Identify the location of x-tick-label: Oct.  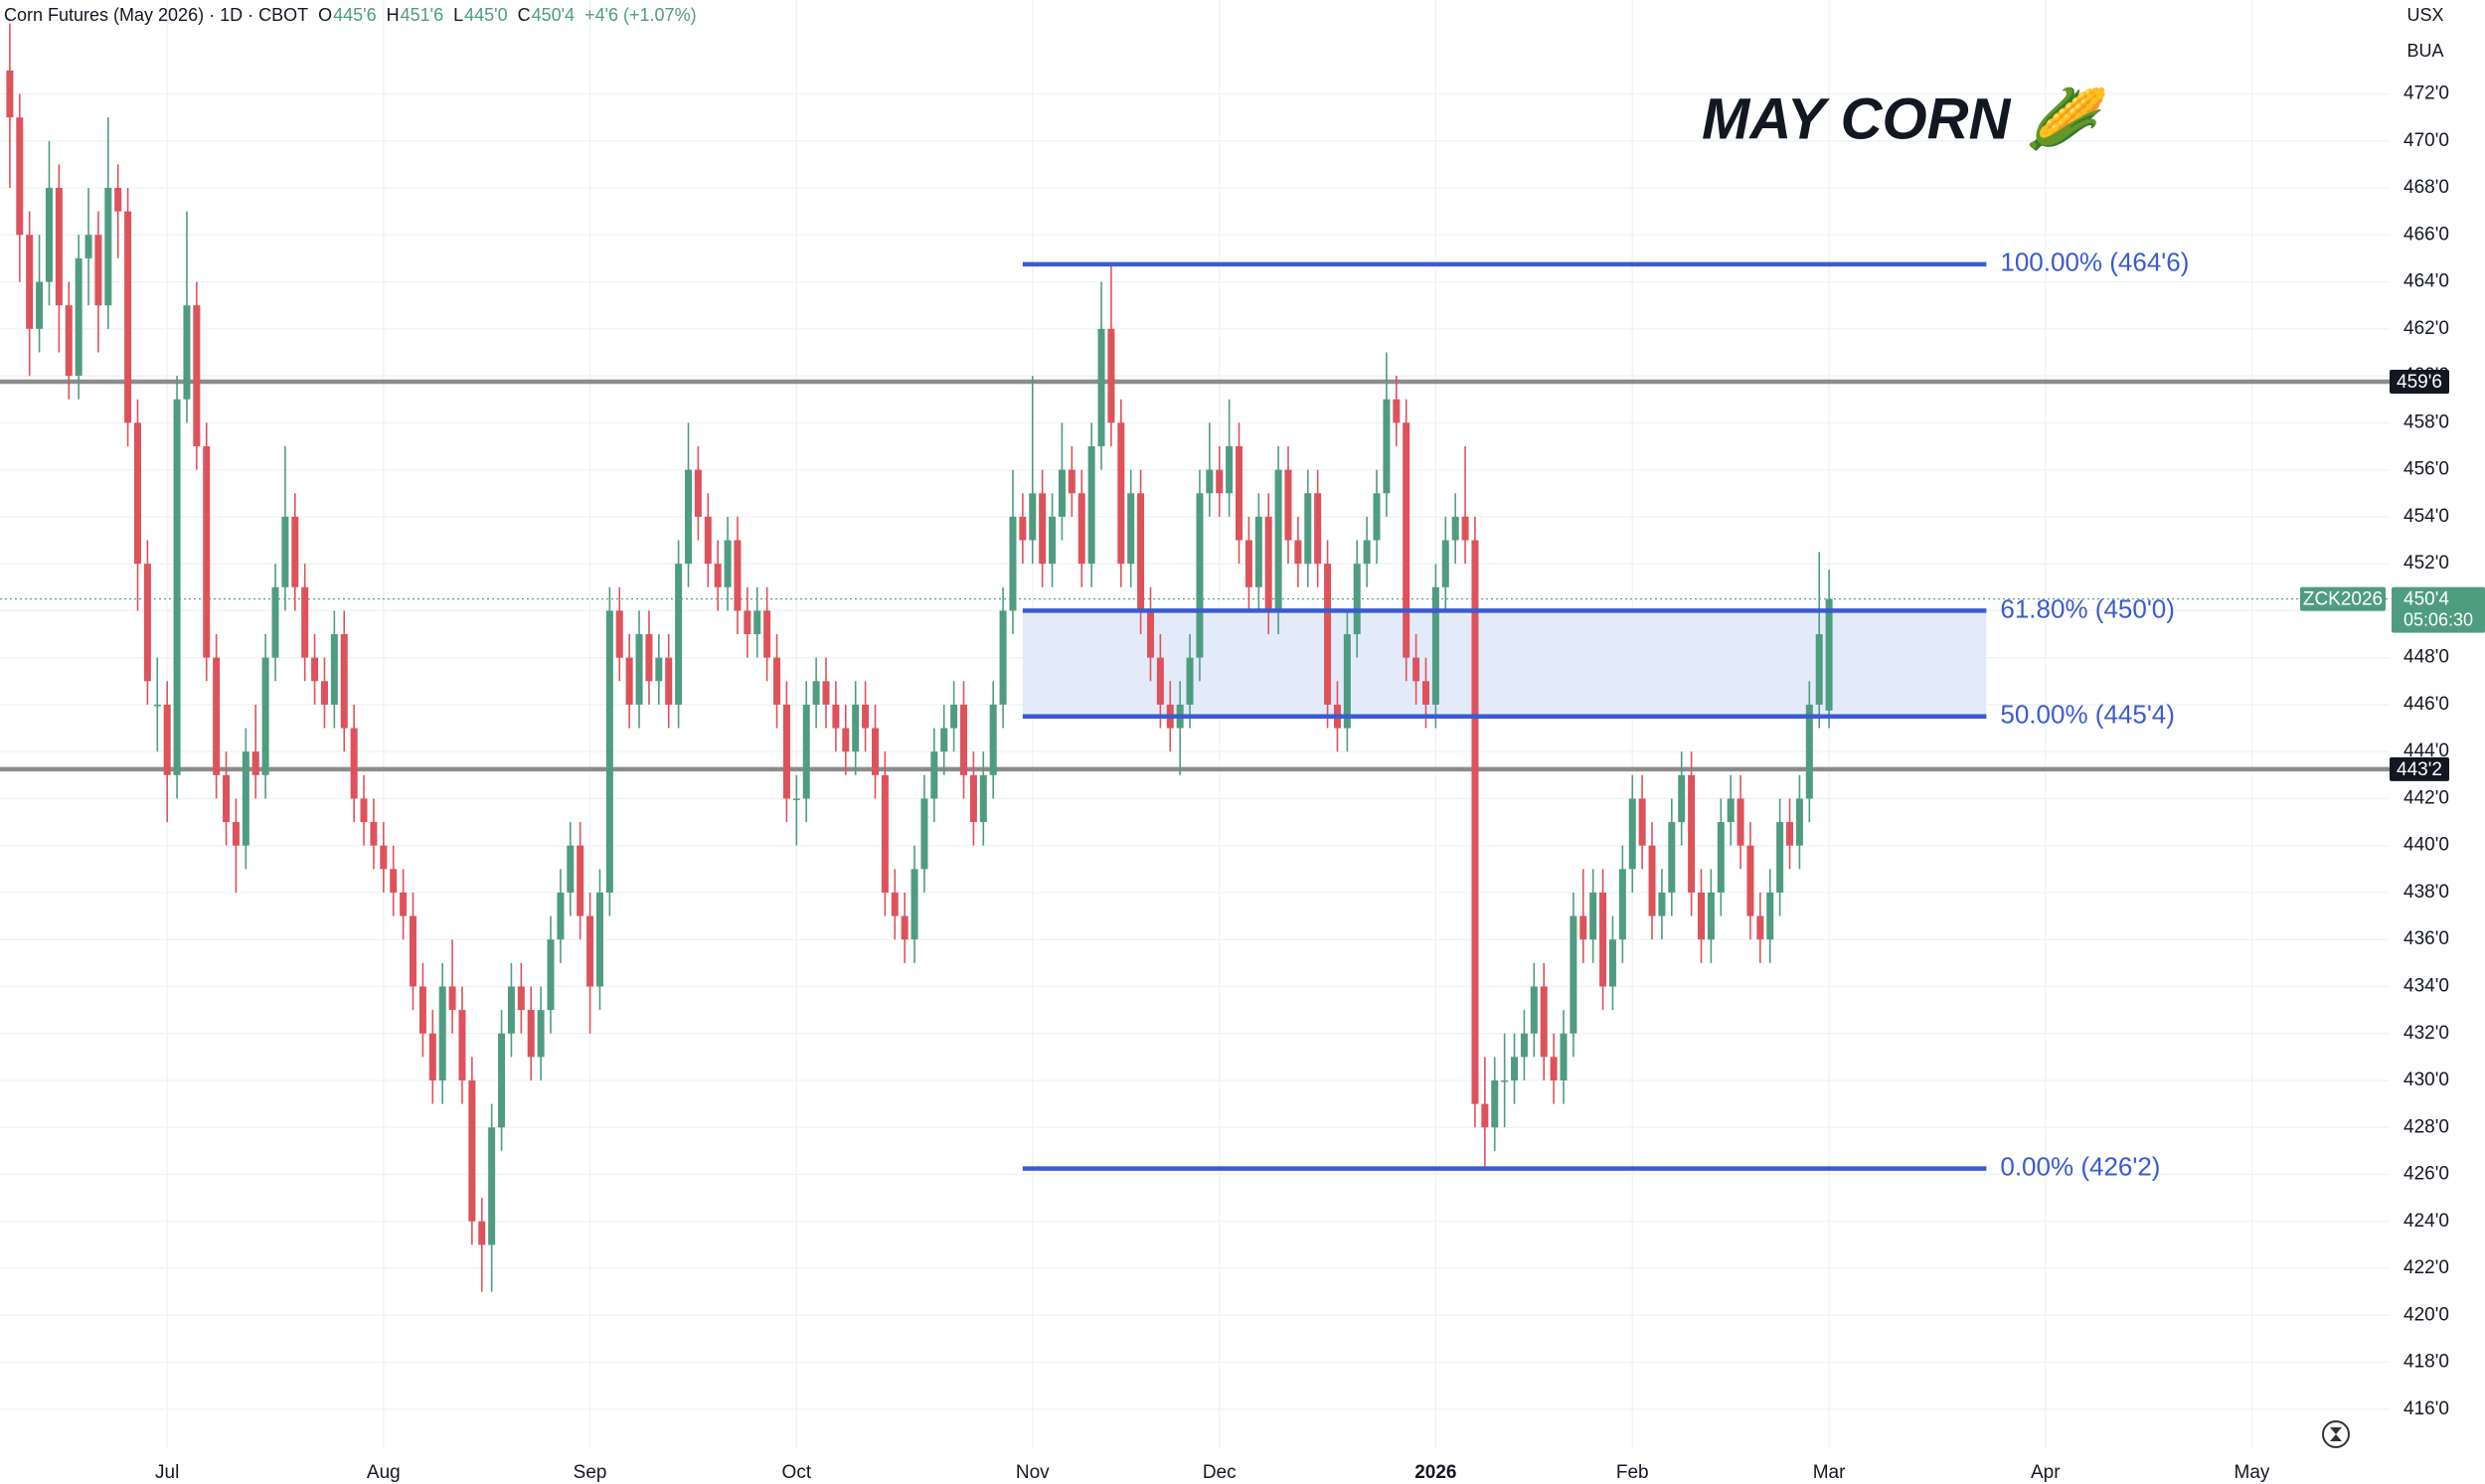
(797, 1472).